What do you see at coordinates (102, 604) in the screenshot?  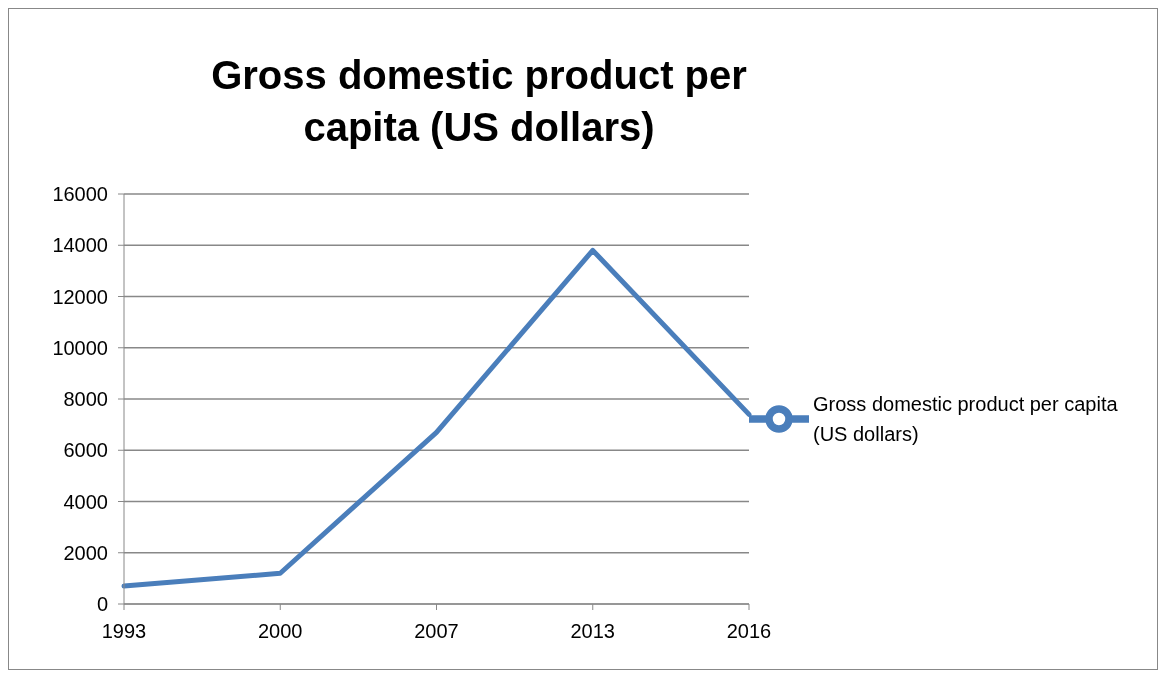 I see `y-tick-label: 0` at bounding box center [102, 604].